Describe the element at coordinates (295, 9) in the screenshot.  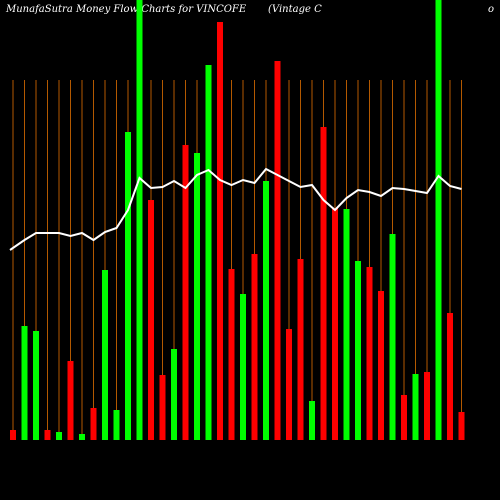
I see `chart-subtitle: (Vintage C` at that location.